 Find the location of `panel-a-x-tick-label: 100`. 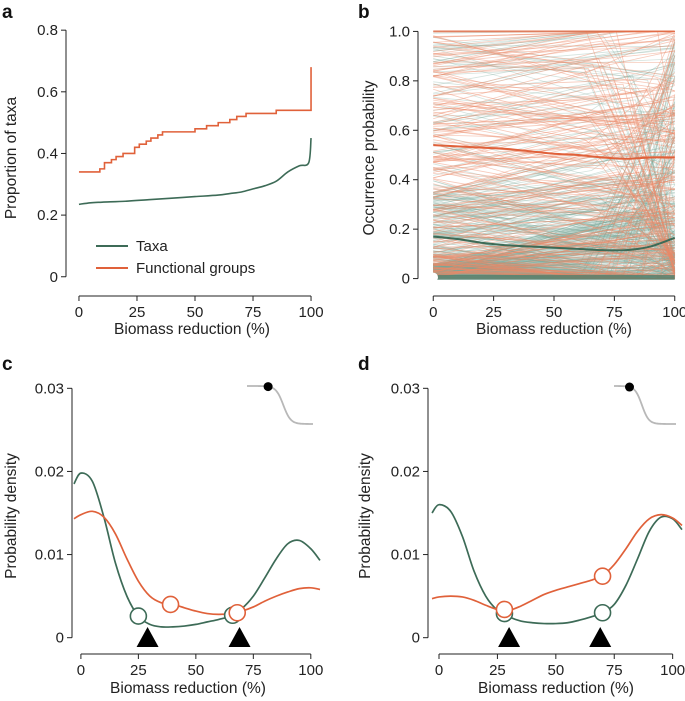

panel-a-x-tick-label: 100 is located at coordinates (311, 312).